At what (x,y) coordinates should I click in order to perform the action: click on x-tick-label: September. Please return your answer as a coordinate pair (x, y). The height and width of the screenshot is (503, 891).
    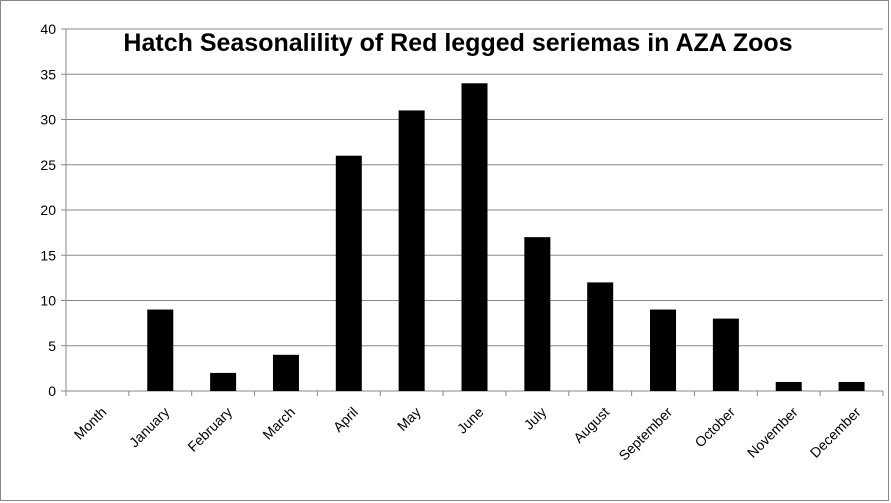
    Looking at the image, I should click on (645, 434).